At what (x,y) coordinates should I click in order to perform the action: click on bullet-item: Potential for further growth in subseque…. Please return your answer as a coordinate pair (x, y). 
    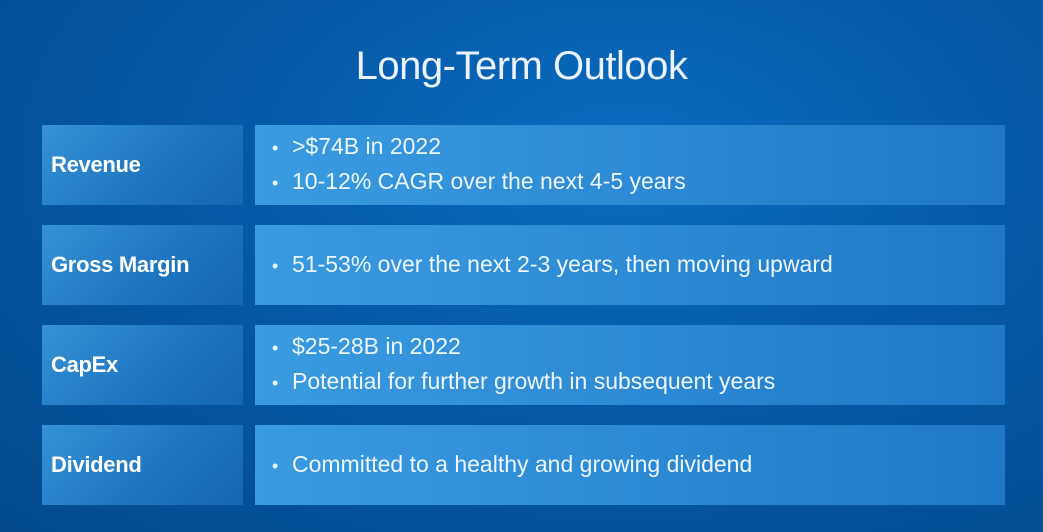
    Looking at the image, I should click on (638, 382).